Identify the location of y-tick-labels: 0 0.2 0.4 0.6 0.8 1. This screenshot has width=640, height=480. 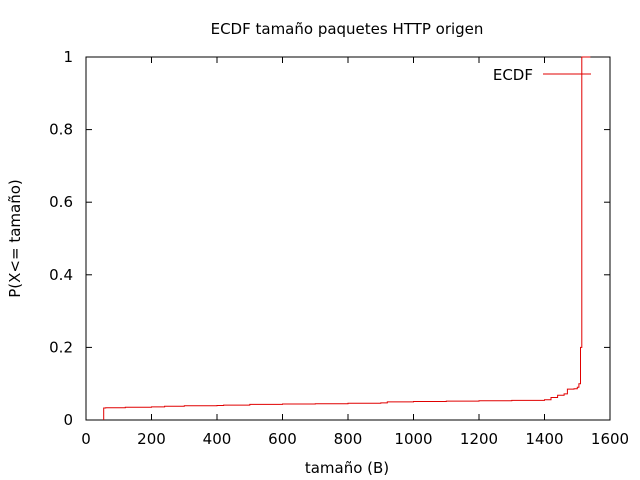
(61, 238).